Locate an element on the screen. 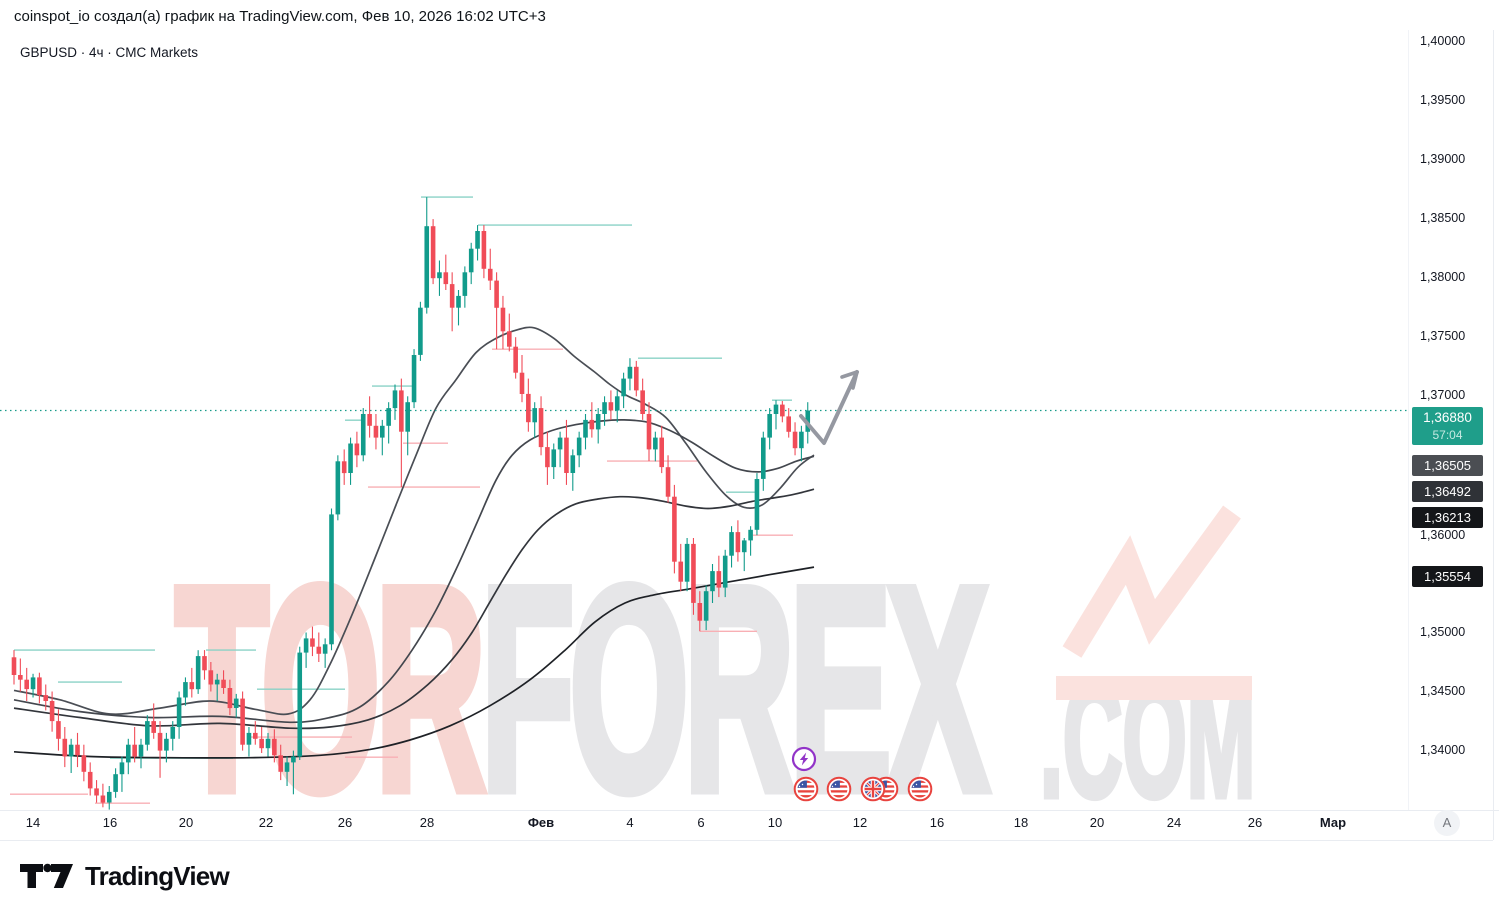 The image size is (1499, 916). indicator-price-badge: 1,36213 is located at coordinates (1447, 517).